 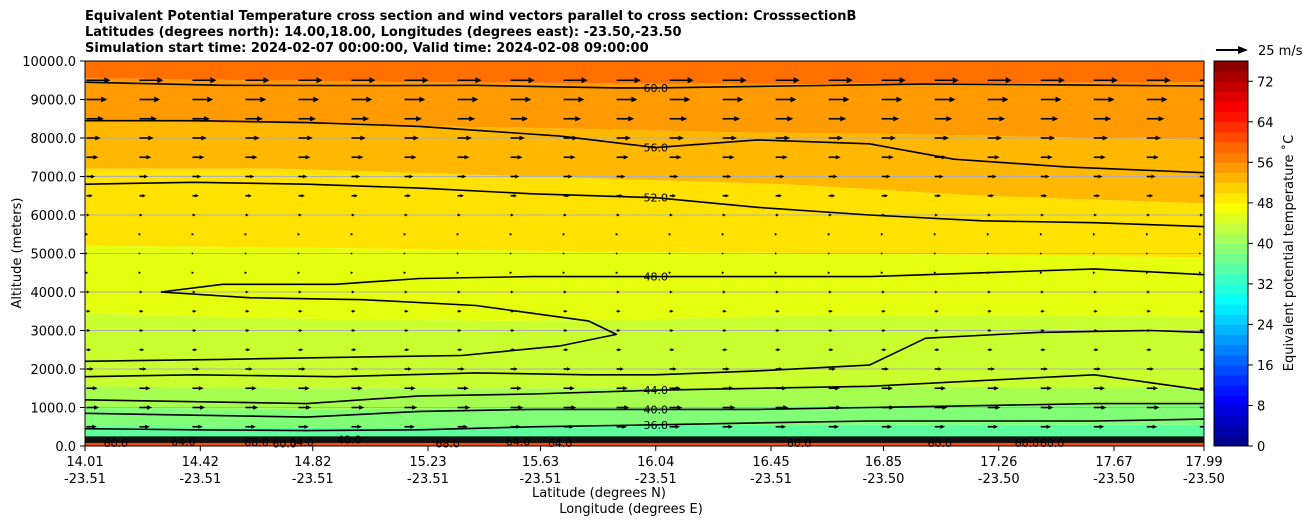 What do you see at coordinates (1114, 479) in the screenshot?
I see `x-tick-label-lon: -23.50` at bounding box center [1114, 479].